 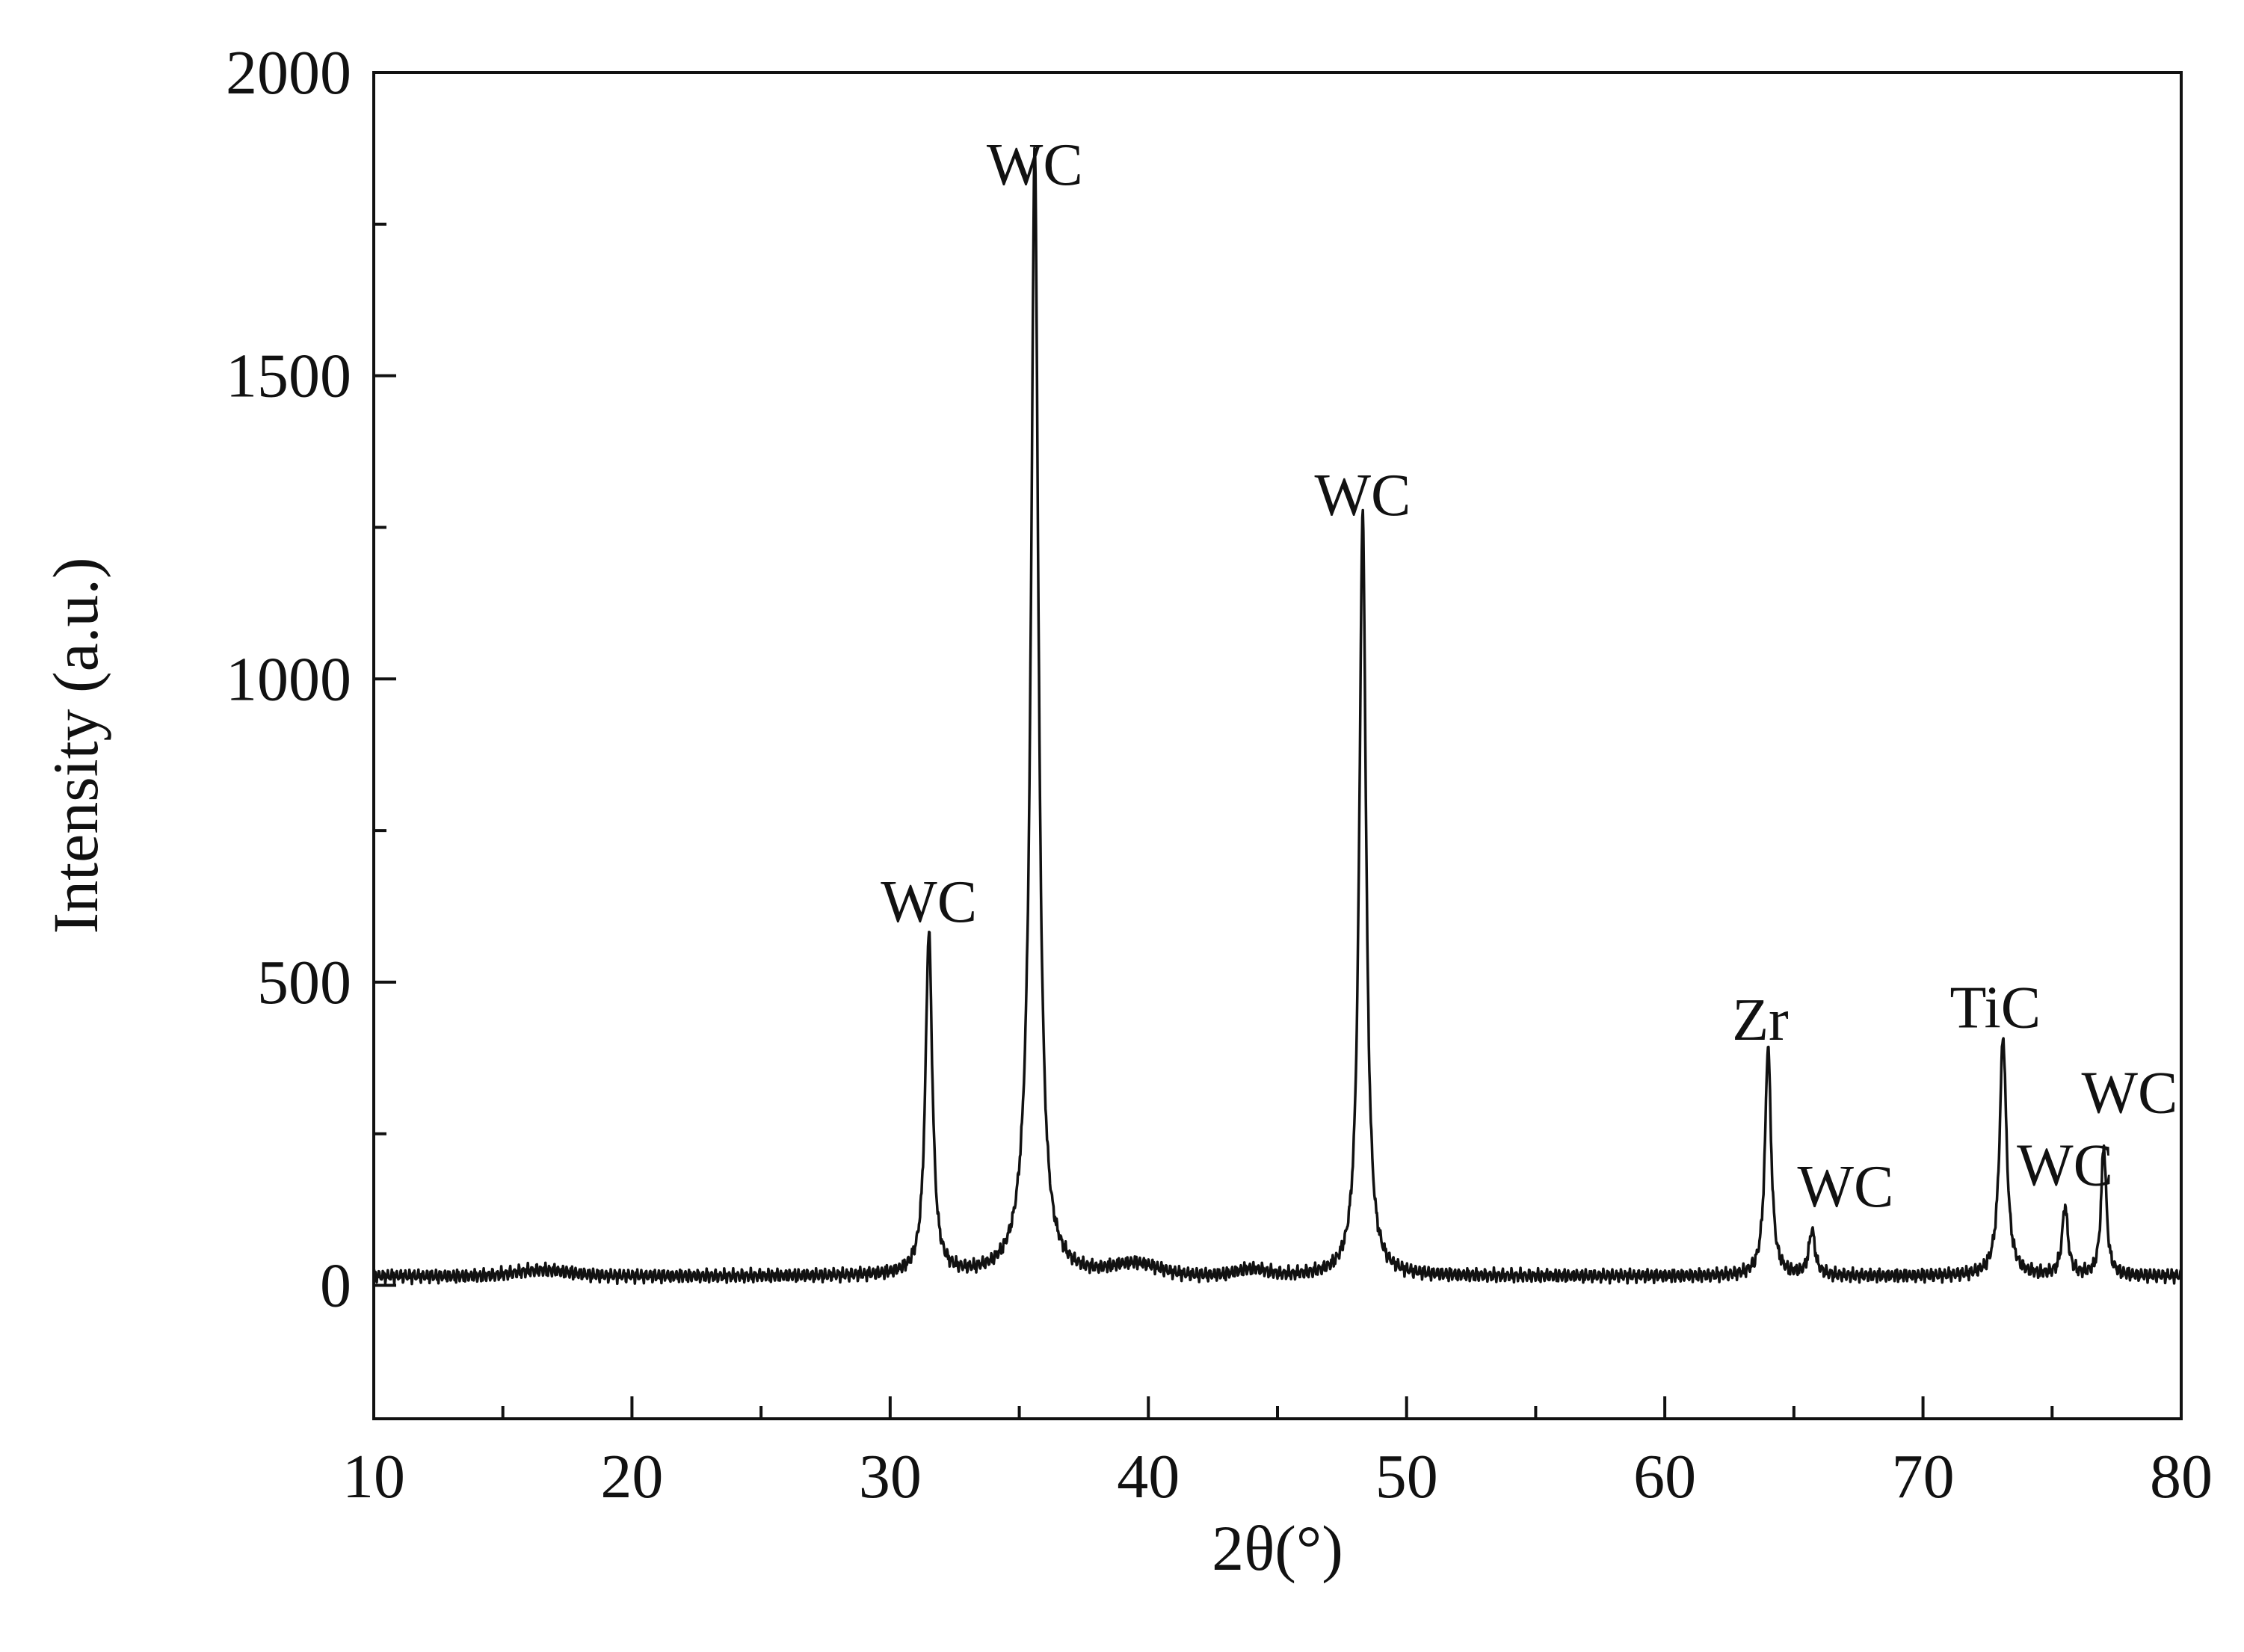 What do you see at coordinates (373, 1477) in the screenshot?
I see `x-tick-label: 10` at bounding box center [373, 1477].